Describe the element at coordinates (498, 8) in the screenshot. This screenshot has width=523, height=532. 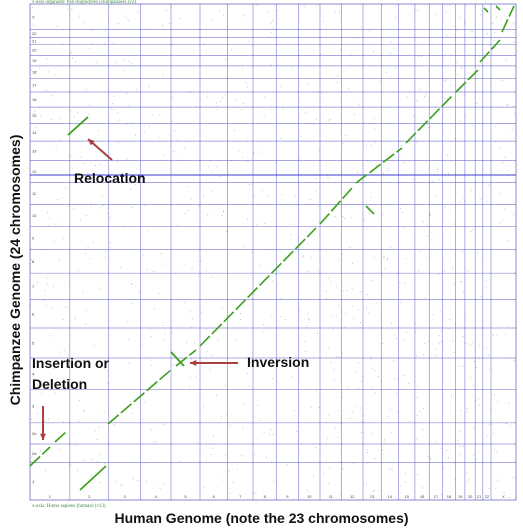
I see `synteny-fragment` at that location.